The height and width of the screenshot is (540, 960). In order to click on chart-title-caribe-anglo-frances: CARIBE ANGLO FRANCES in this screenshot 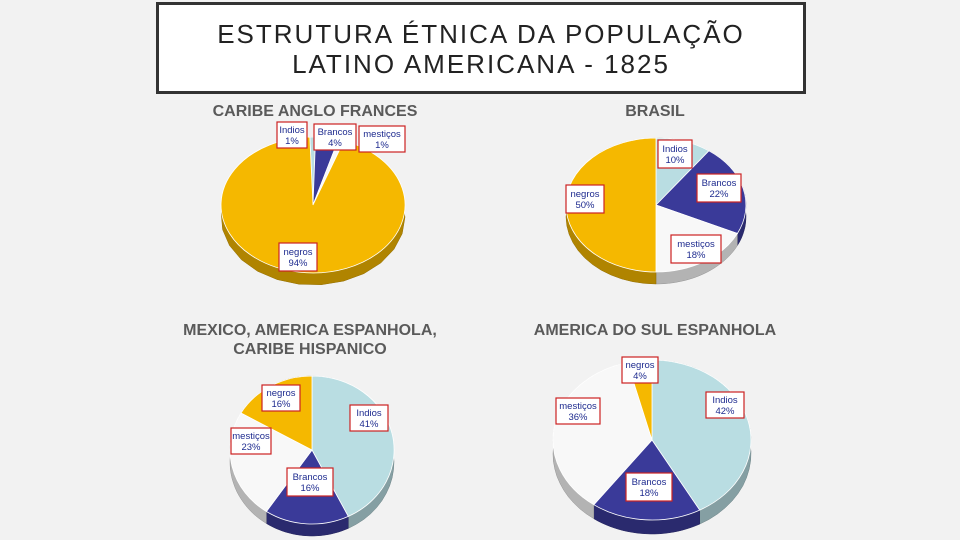, I will do `click(315, 111)`.